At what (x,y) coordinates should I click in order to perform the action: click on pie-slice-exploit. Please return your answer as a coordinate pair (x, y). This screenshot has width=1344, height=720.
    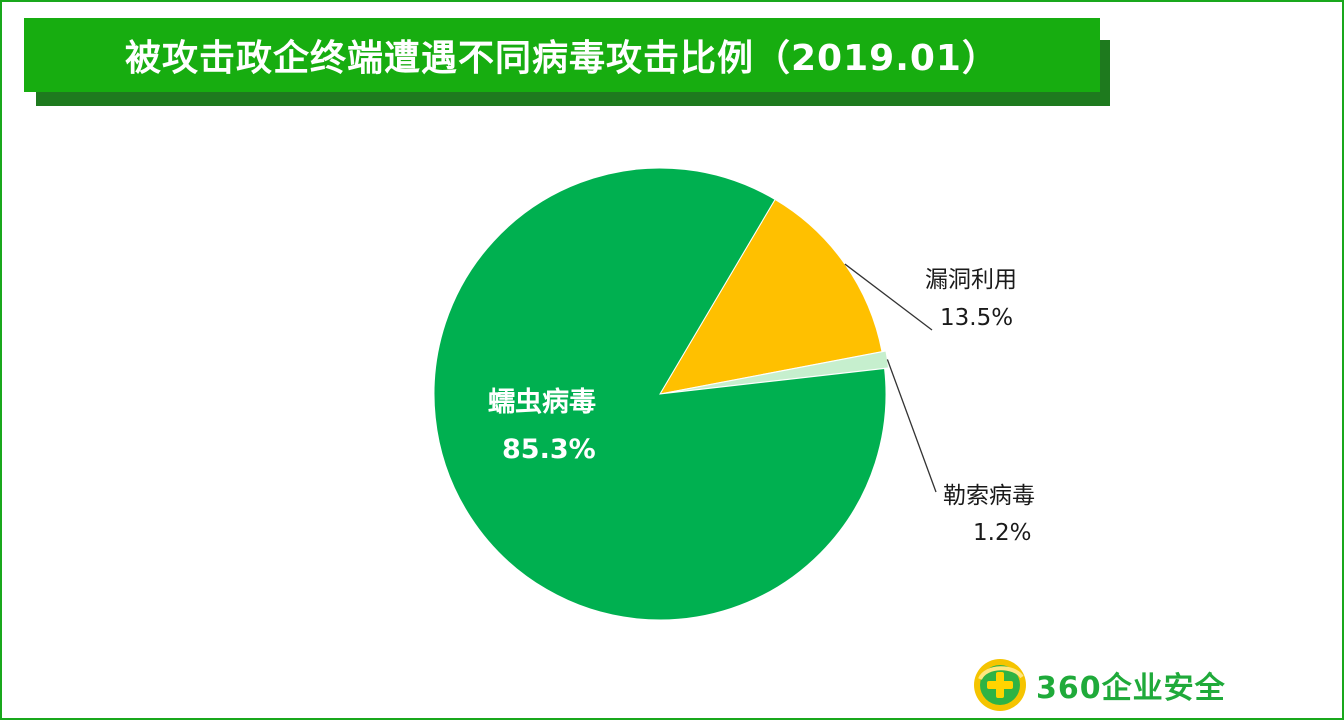
    Looking at the image, I should click on (771, 296).